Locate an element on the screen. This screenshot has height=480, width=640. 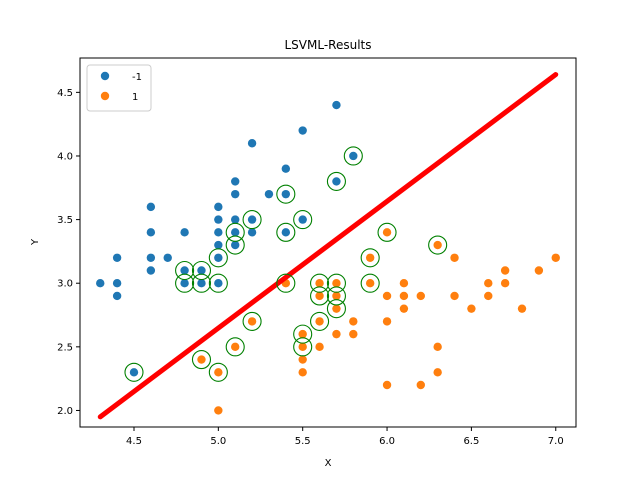
legend-marker is located at coordinates (105, 96).